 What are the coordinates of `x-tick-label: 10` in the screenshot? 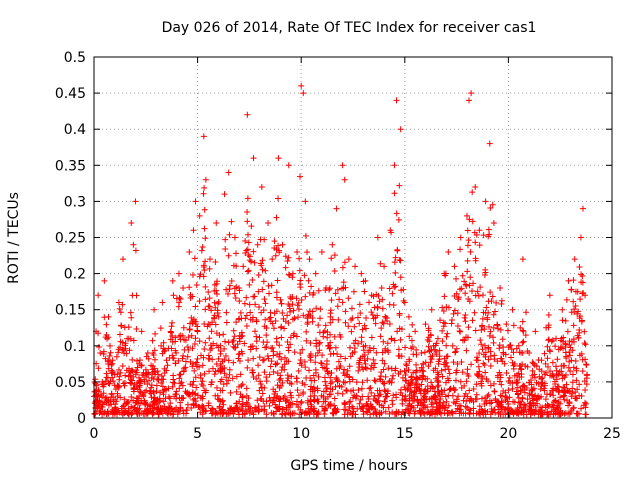 It's located at (301, 434).